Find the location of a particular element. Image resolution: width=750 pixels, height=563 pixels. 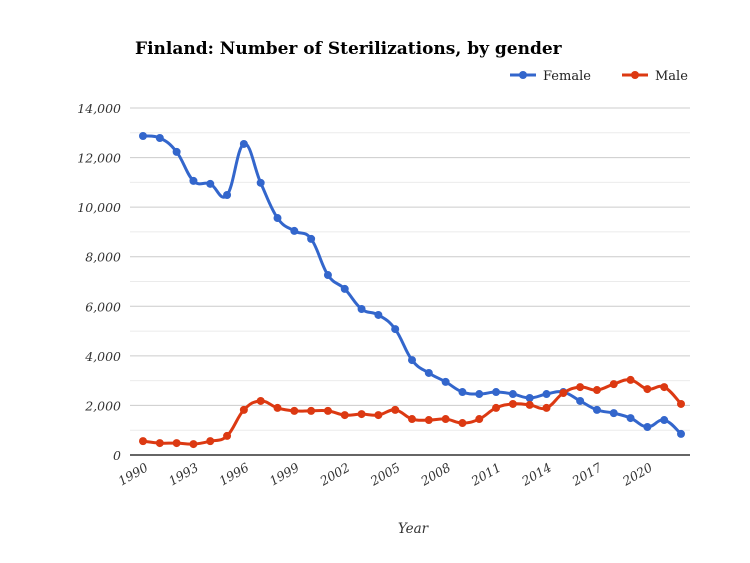

legend-male-label: Male is located at coordinates (671, 76).